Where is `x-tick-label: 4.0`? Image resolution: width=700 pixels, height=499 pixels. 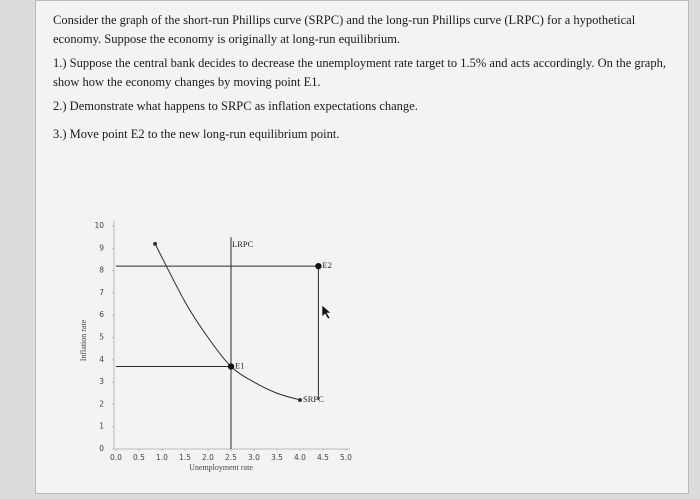
x-tick-label: 4.0 is located at coordinates (300, 457).